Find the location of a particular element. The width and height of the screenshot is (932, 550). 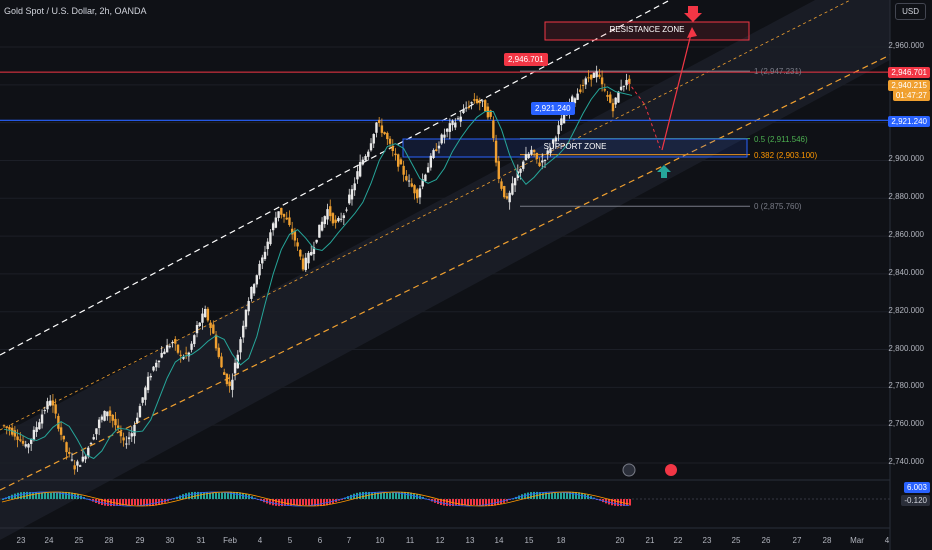

price-tick-label: 2,900.000 is located at coordinates (906, 159).